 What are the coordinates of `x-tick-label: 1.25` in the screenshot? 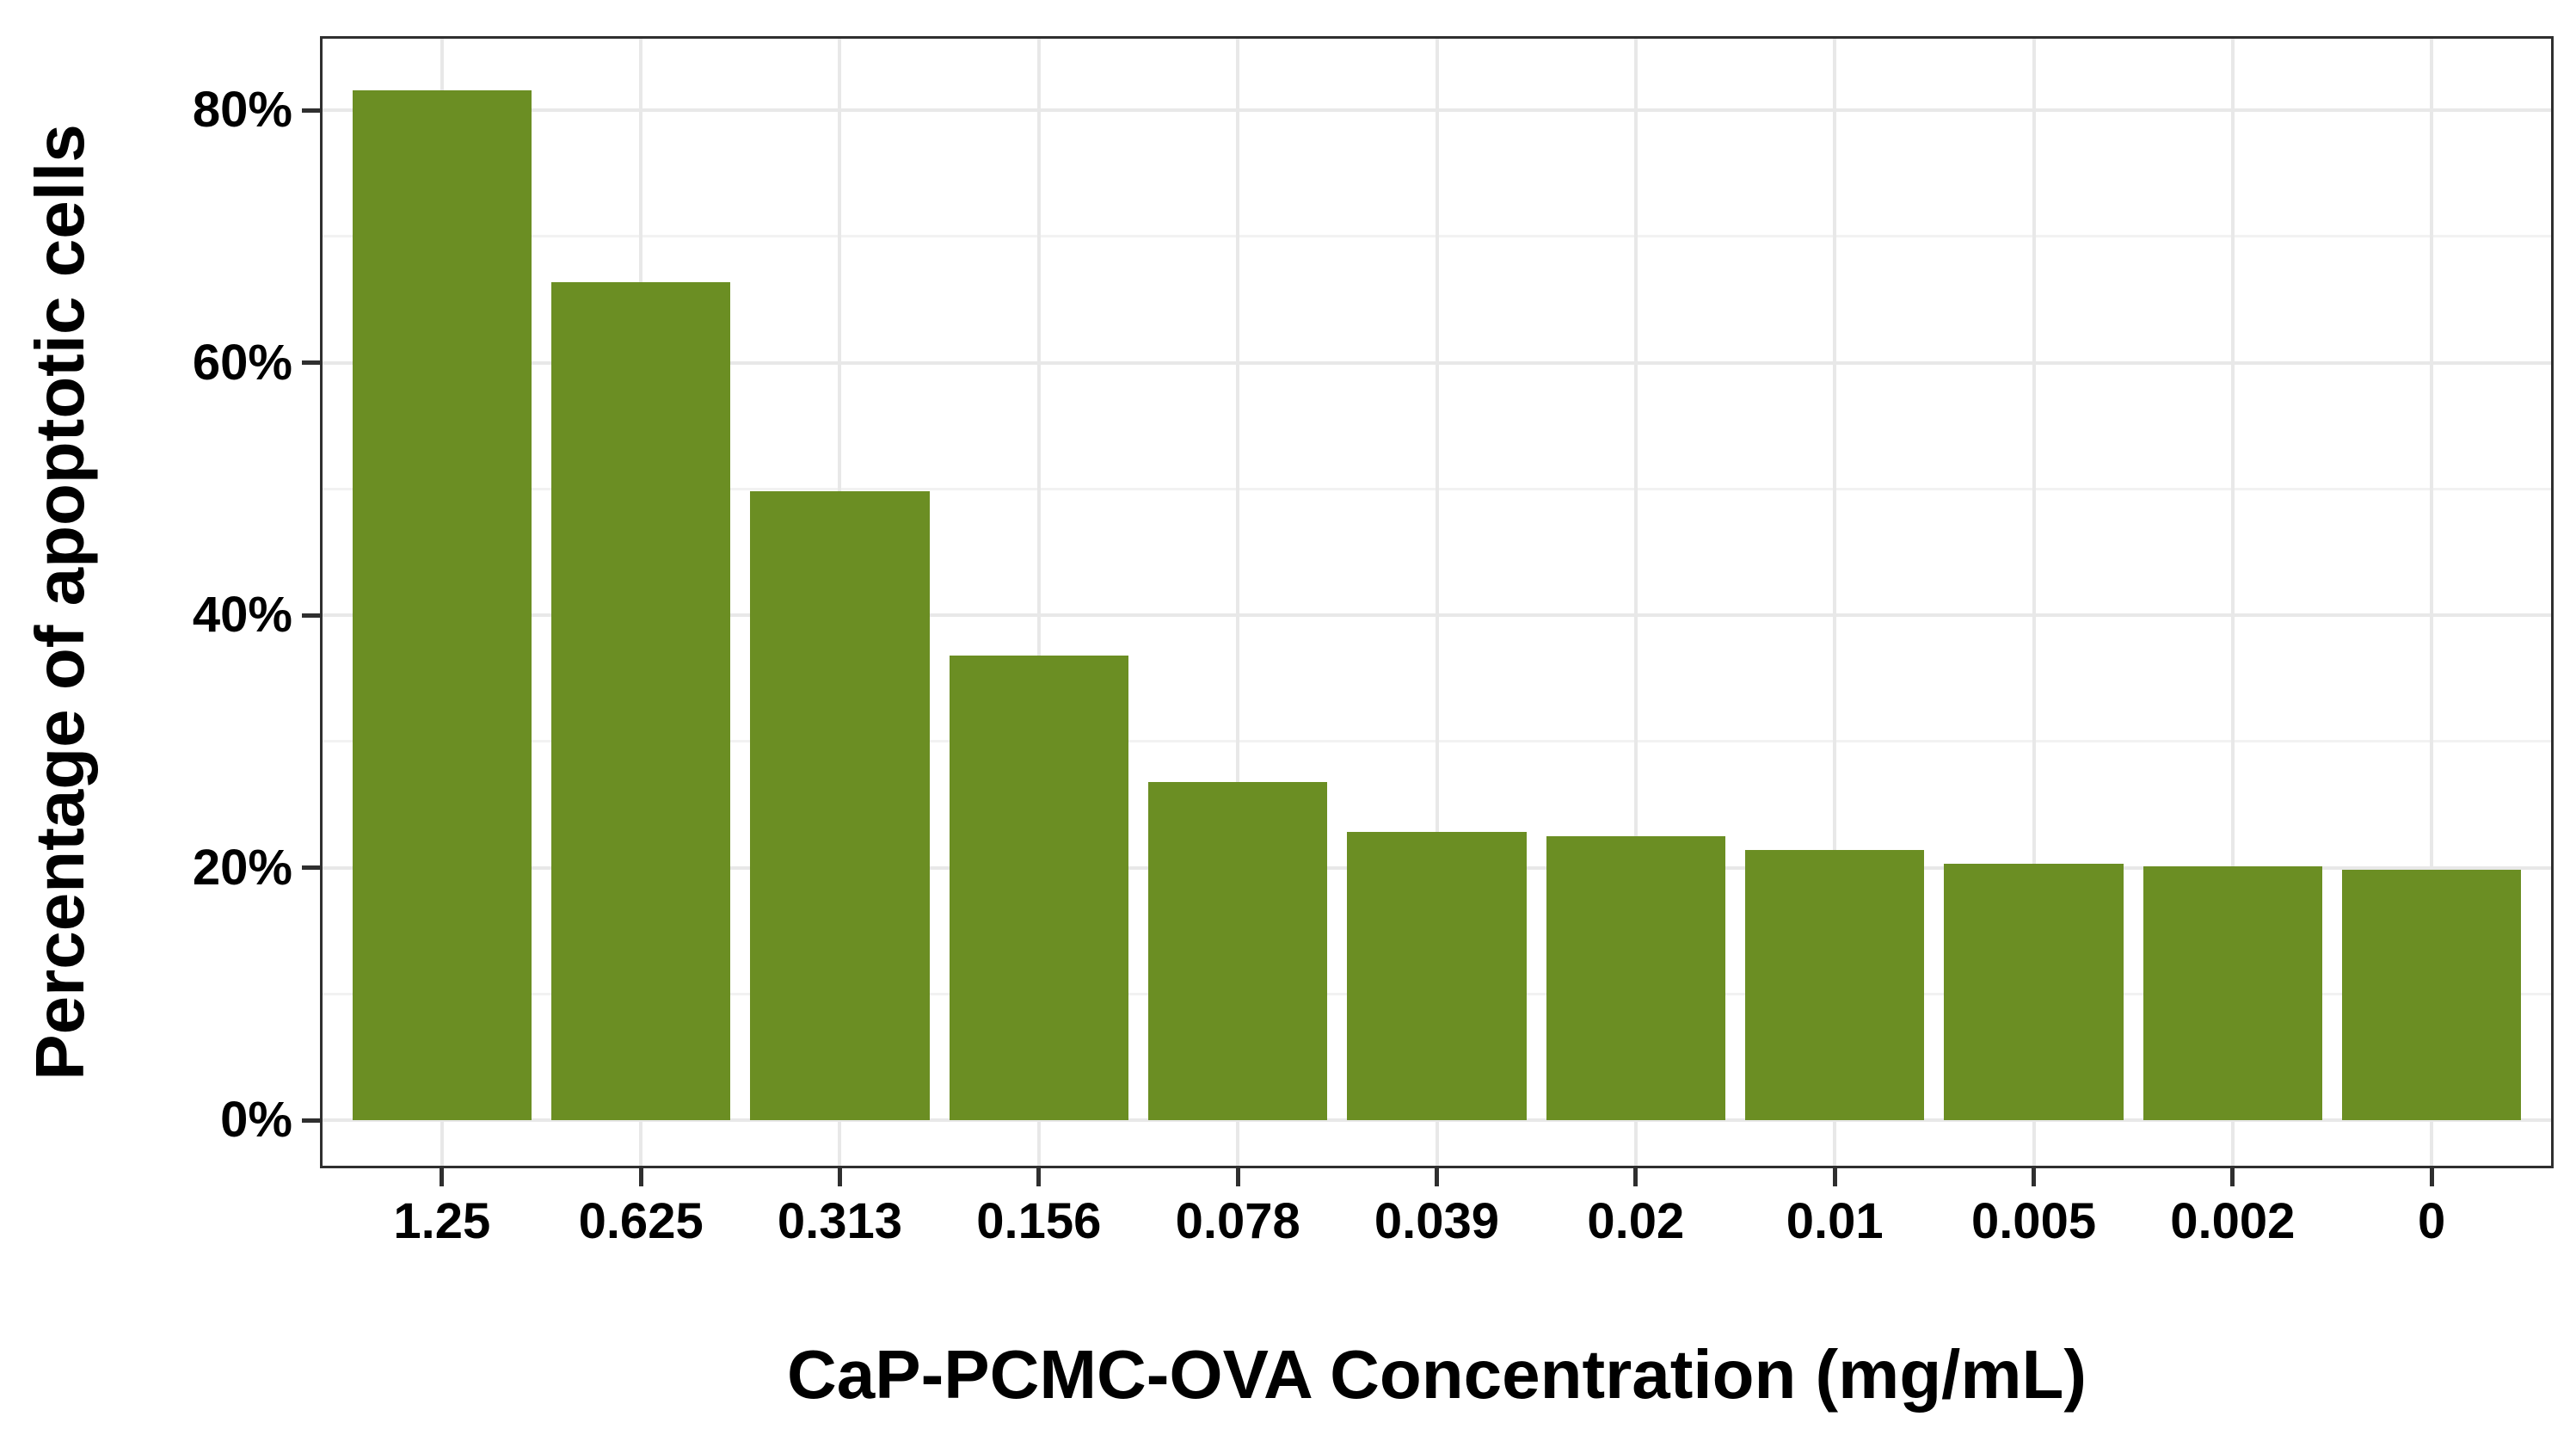 It's located at (442, 1221).